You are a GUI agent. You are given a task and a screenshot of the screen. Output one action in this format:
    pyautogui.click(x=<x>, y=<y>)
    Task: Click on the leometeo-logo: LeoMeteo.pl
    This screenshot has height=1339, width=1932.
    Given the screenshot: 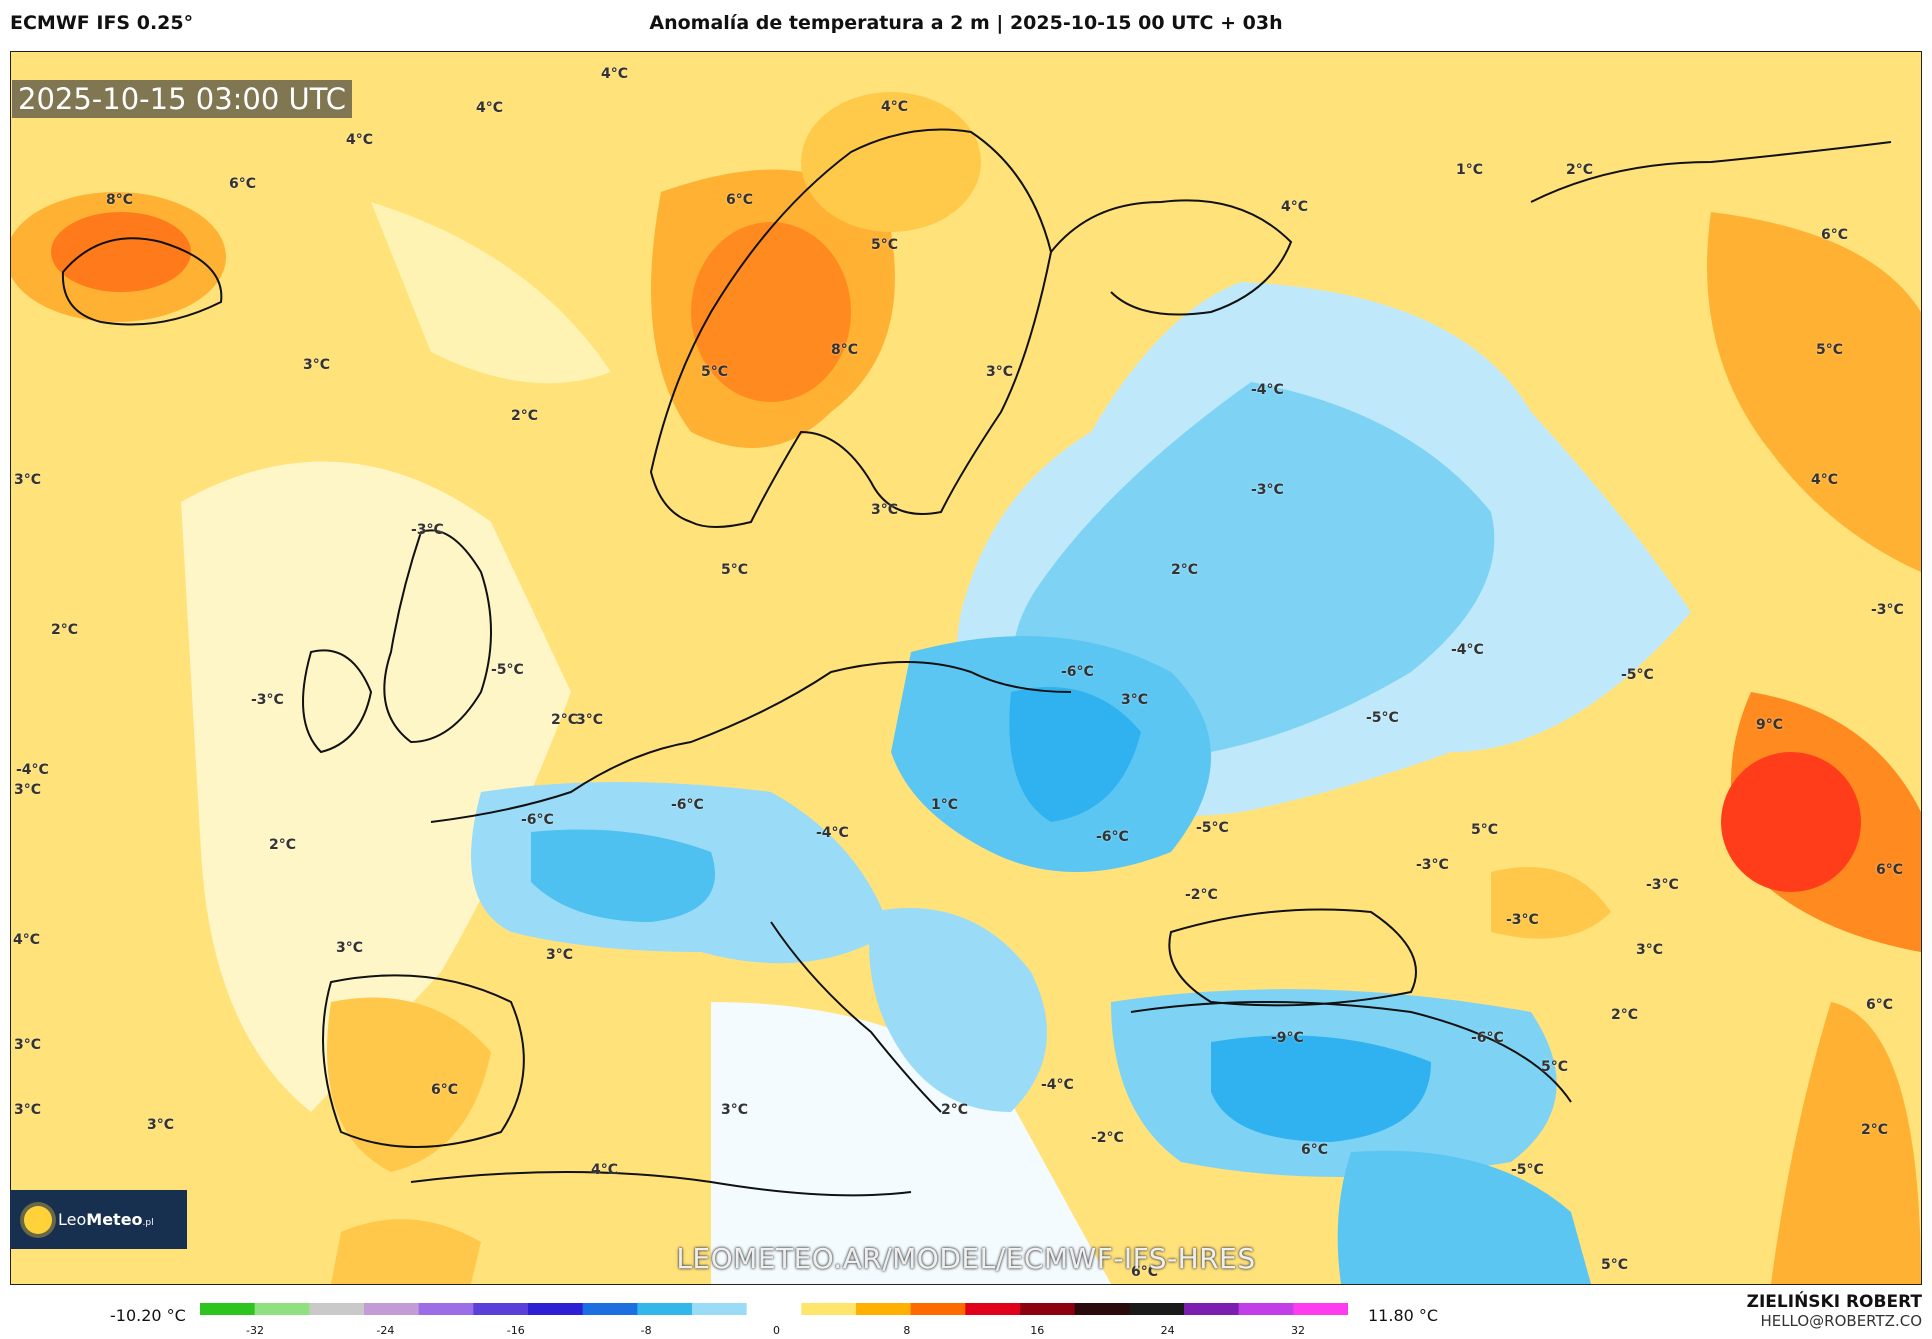 What is the action you would take?
    pyautogui.click(x=98, y=1219)
    